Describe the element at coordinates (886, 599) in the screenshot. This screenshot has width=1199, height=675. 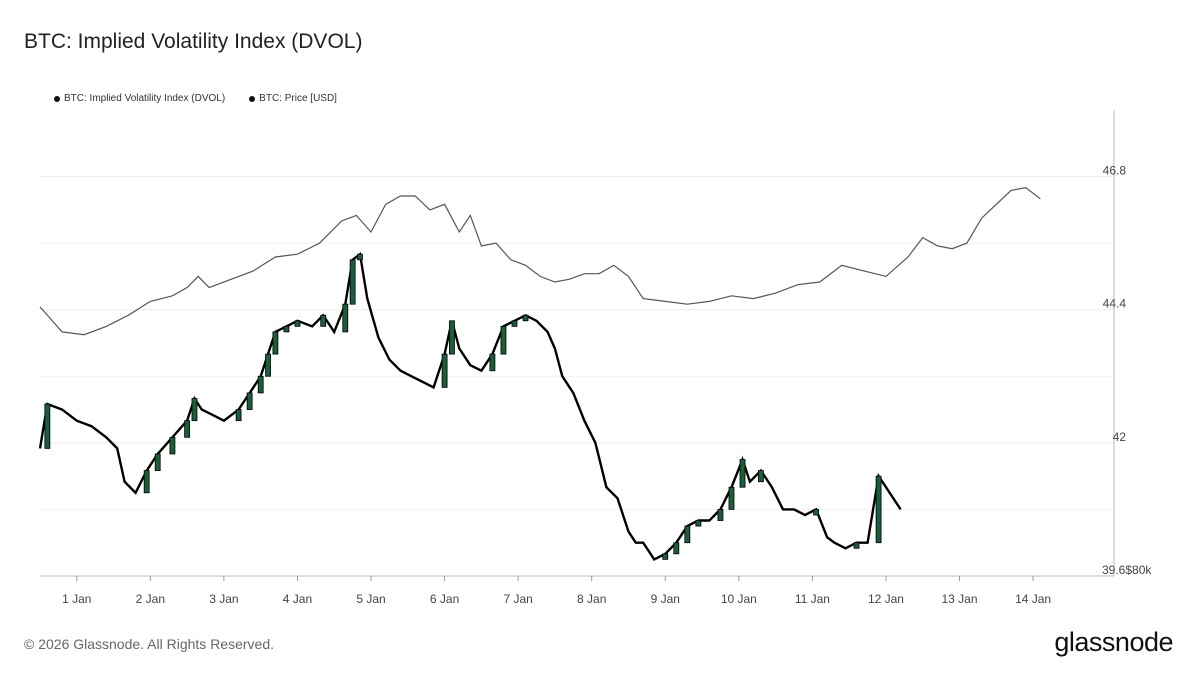
I see `x-tick-label: 12 Jan` at that location.